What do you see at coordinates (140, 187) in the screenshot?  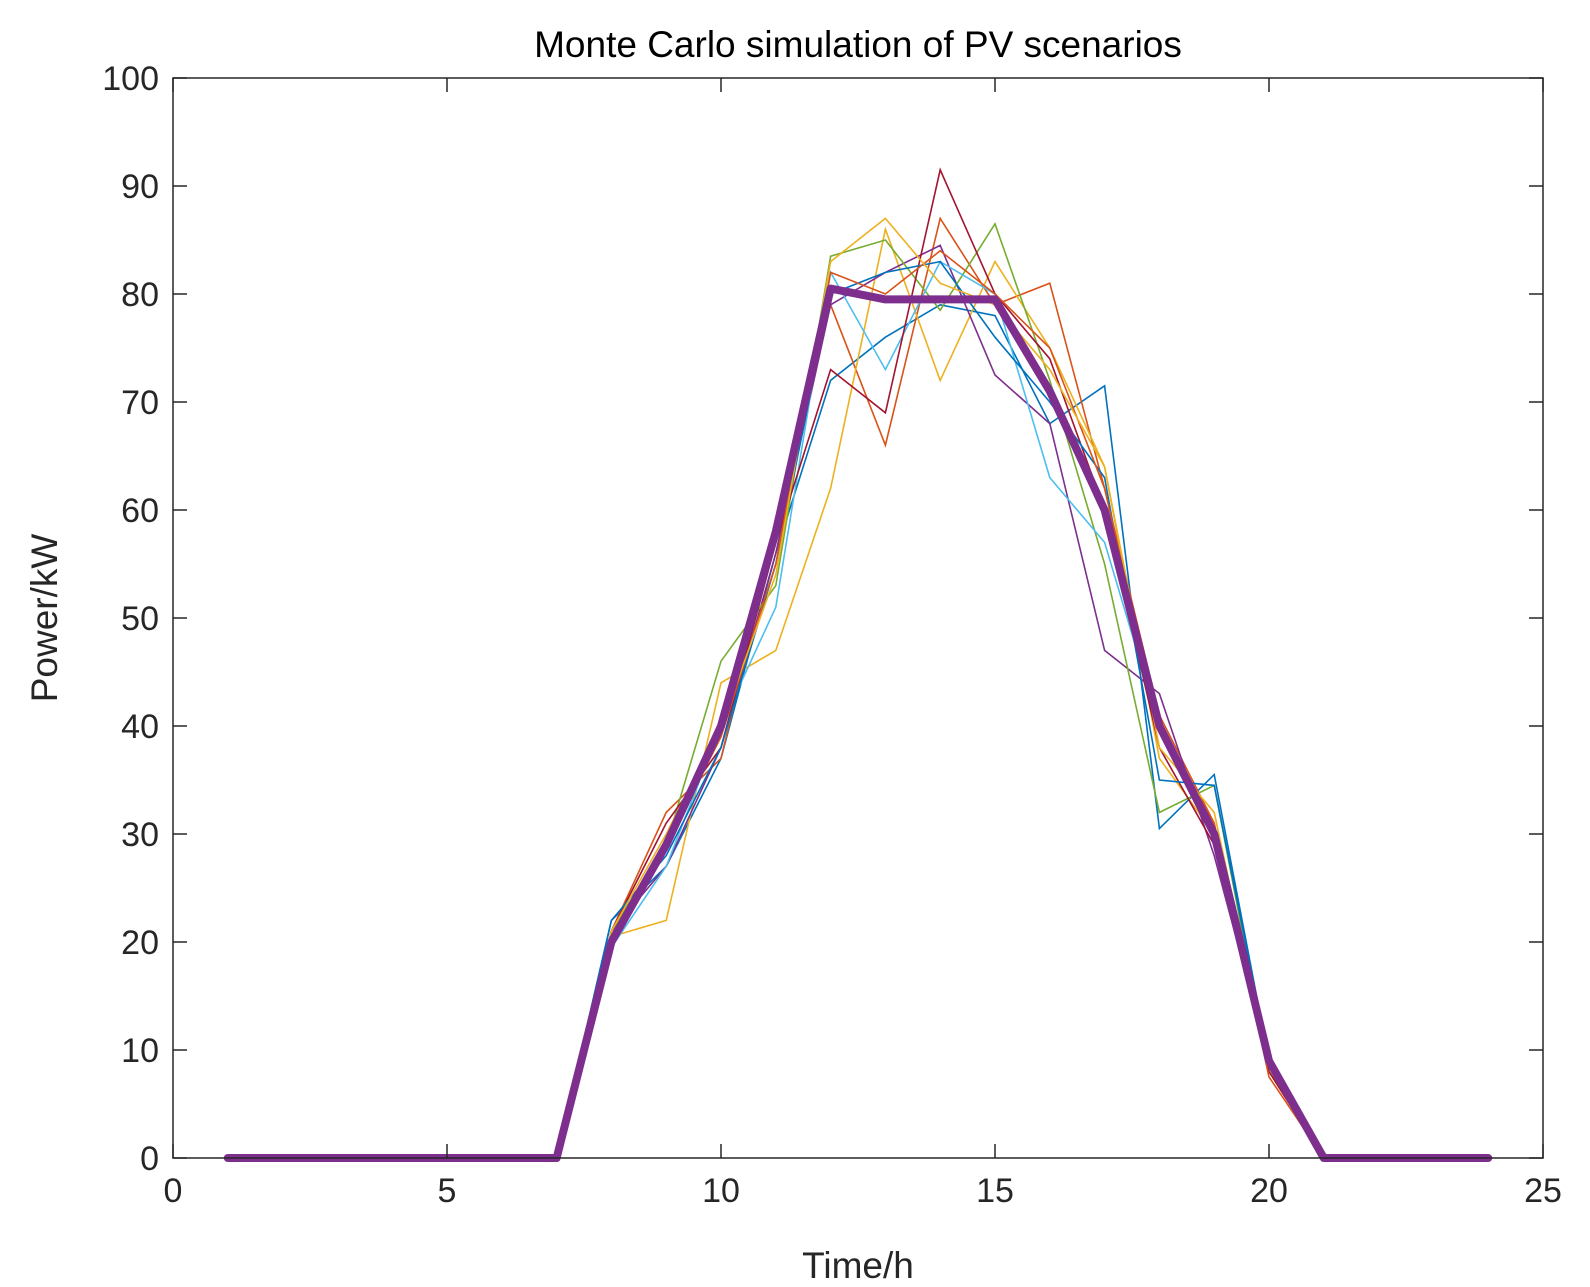 I see `y-tick-label: 90` at bounding box center [140, 187].